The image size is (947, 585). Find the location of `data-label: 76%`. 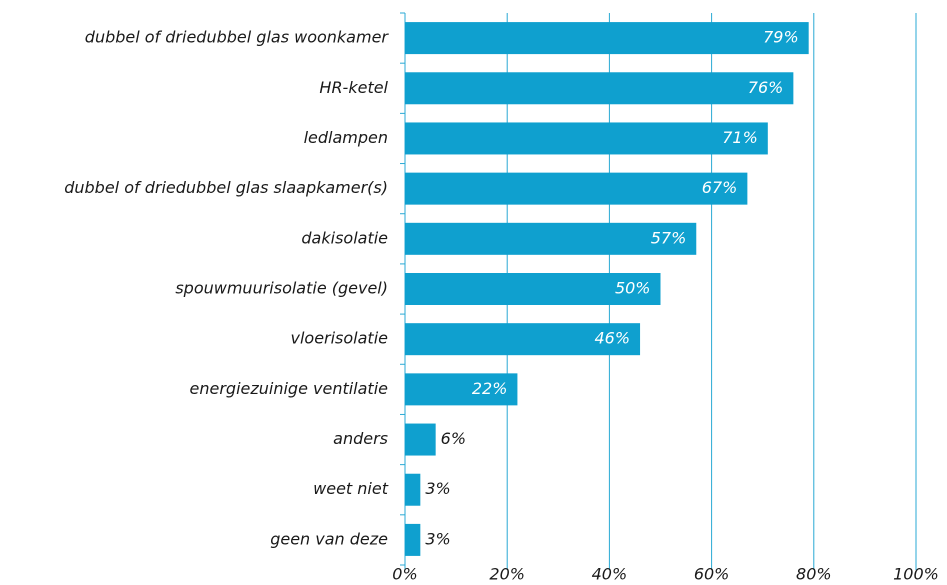

data-label: 76% is located at coordinates (766, 87).